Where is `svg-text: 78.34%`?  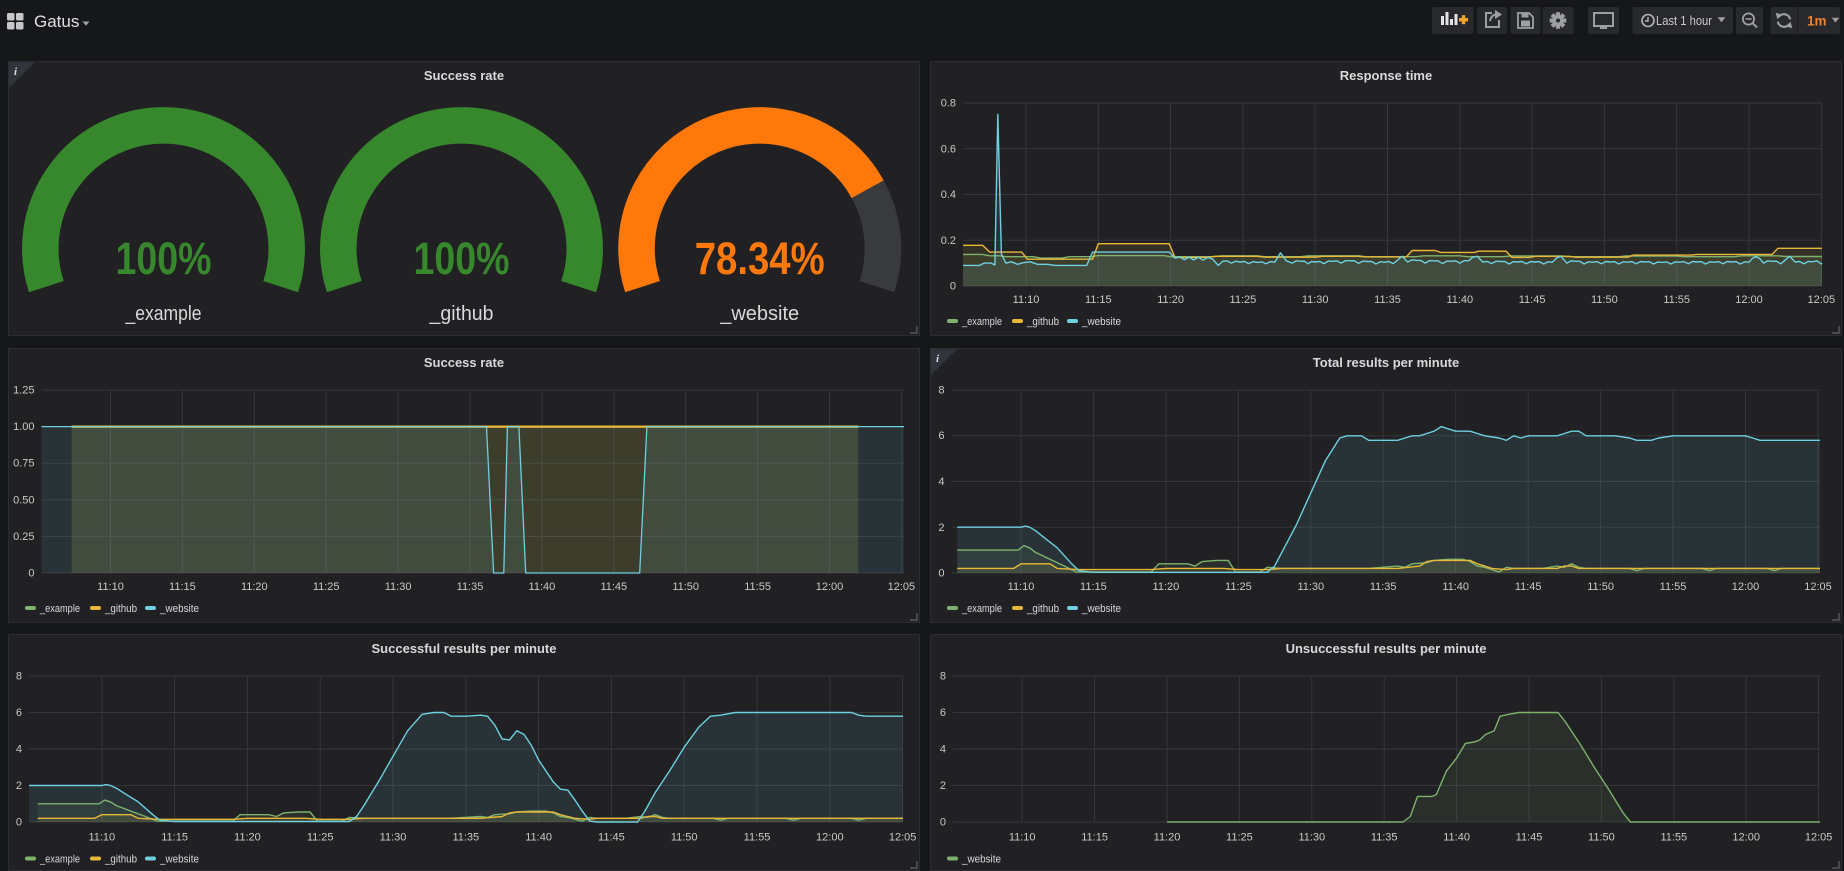
svg-text: 78.34% is located at coordinates (760, 258).